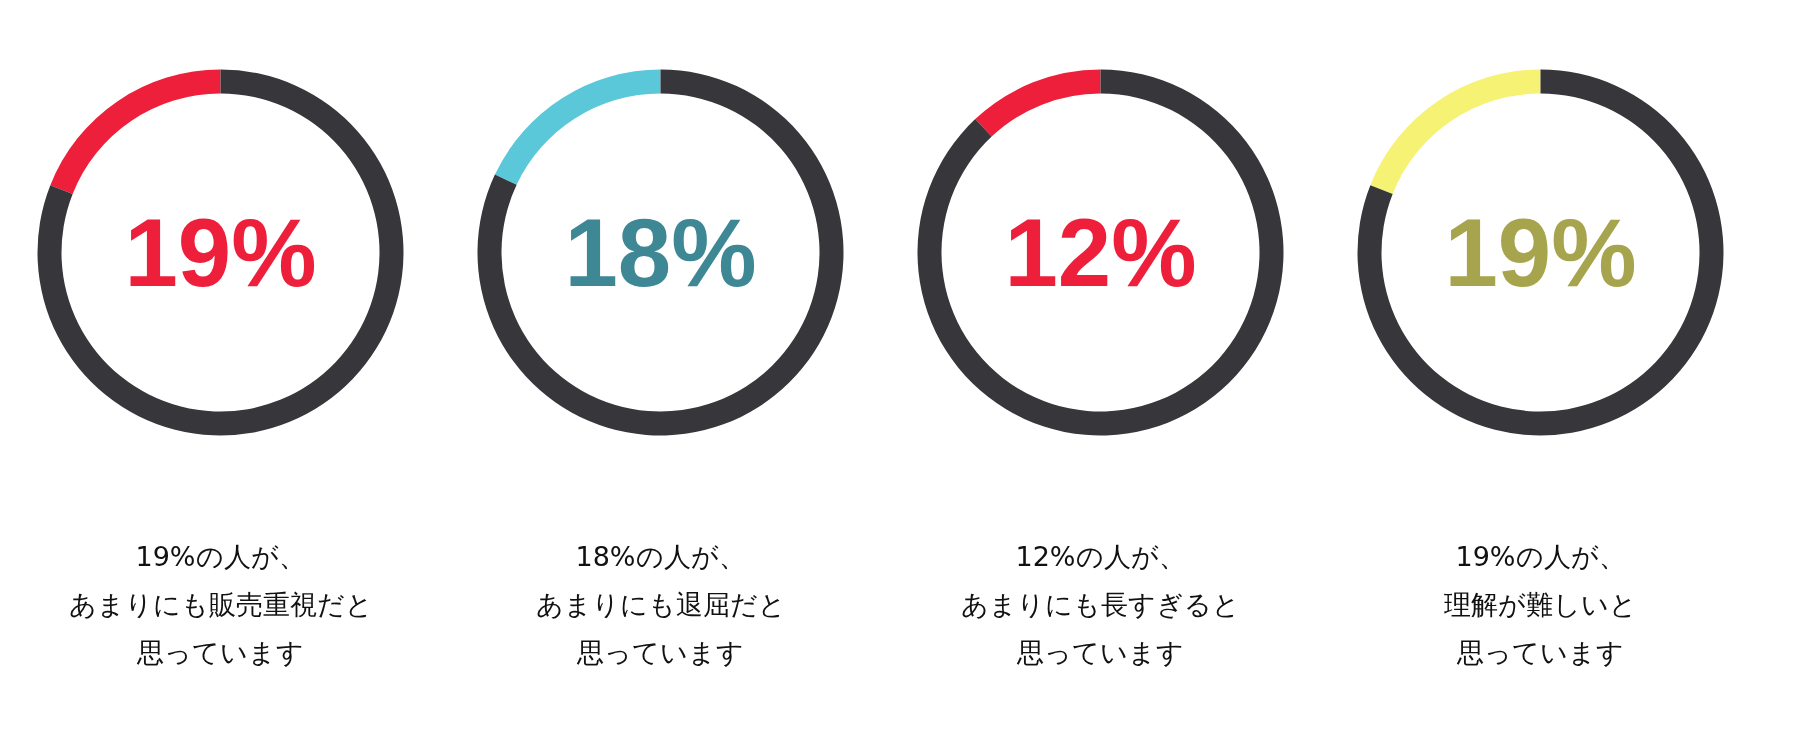 This screenshot has height=735, width=1800. I want to click on text: 理解が難しいと, so click(1540, 604).